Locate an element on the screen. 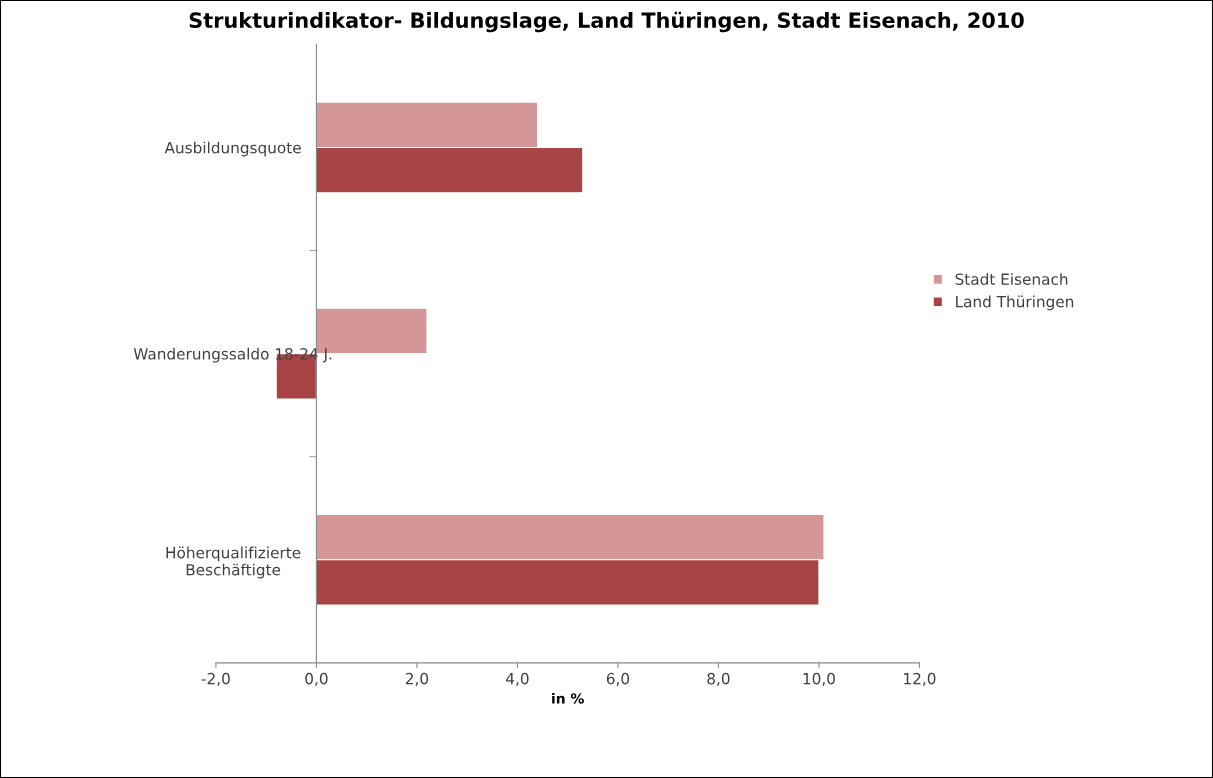 This screenshot has width=1213, height=778. x-tick-label: 0,0 is located at coordinates (316, 679).